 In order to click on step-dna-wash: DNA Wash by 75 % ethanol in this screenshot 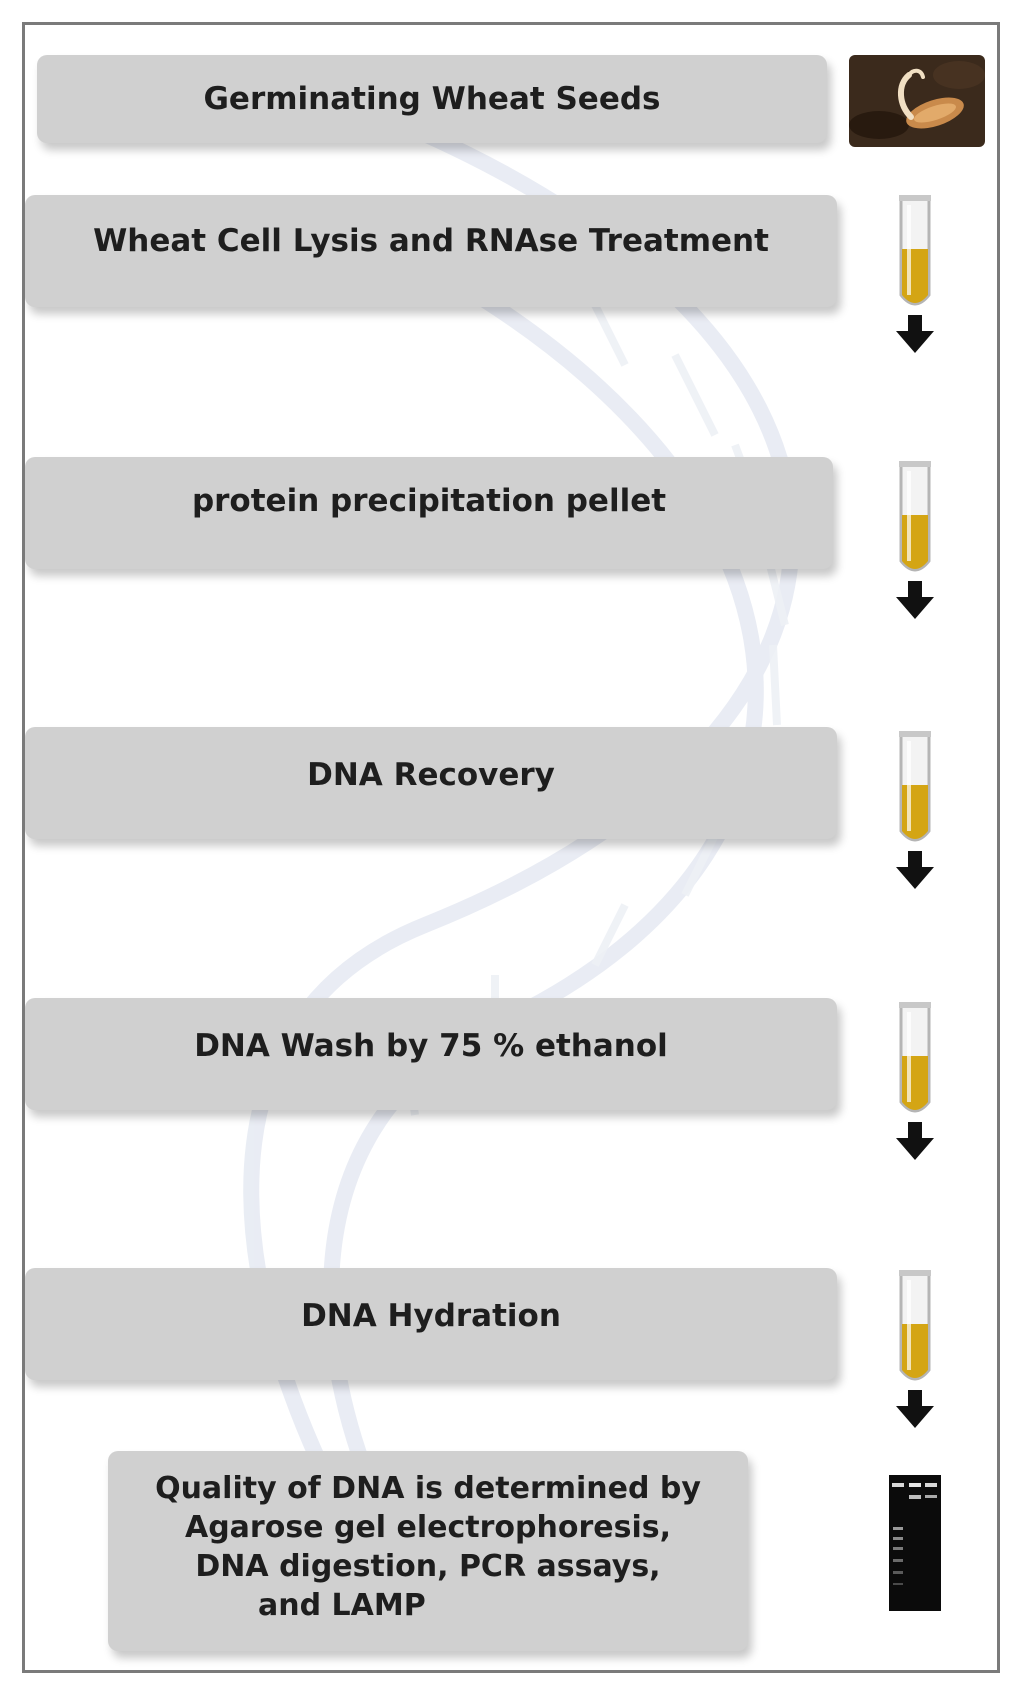, I will do `click(431, 1054)`.